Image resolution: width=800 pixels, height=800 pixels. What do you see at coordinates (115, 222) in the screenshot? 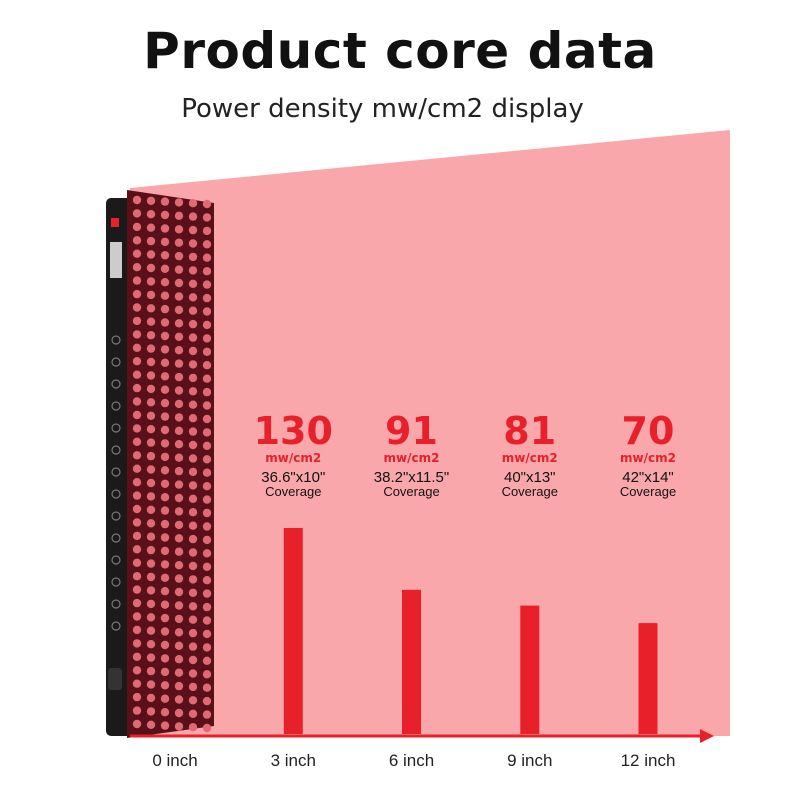
I see `power-button-icon` at bounding box center [115, 222].